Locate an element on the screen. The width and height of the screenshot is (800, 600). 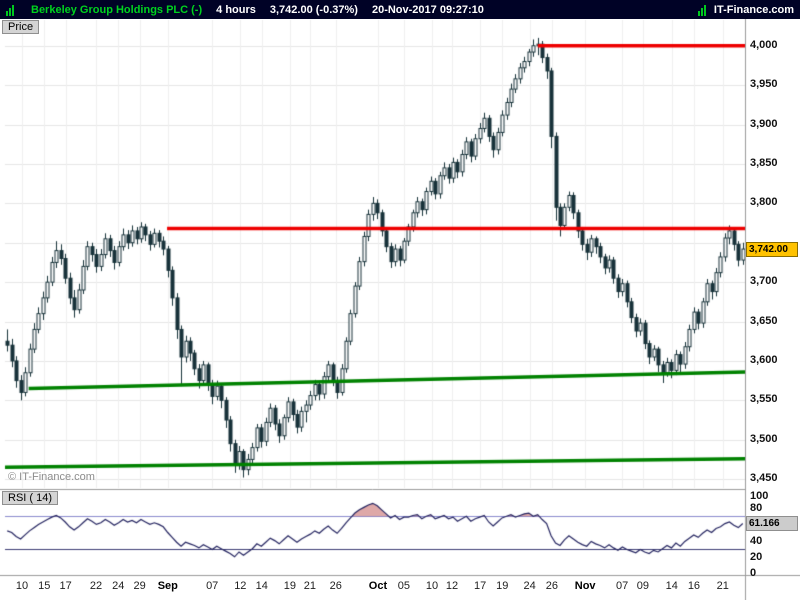
date-label: 29 is located at coordinates (139, 586).